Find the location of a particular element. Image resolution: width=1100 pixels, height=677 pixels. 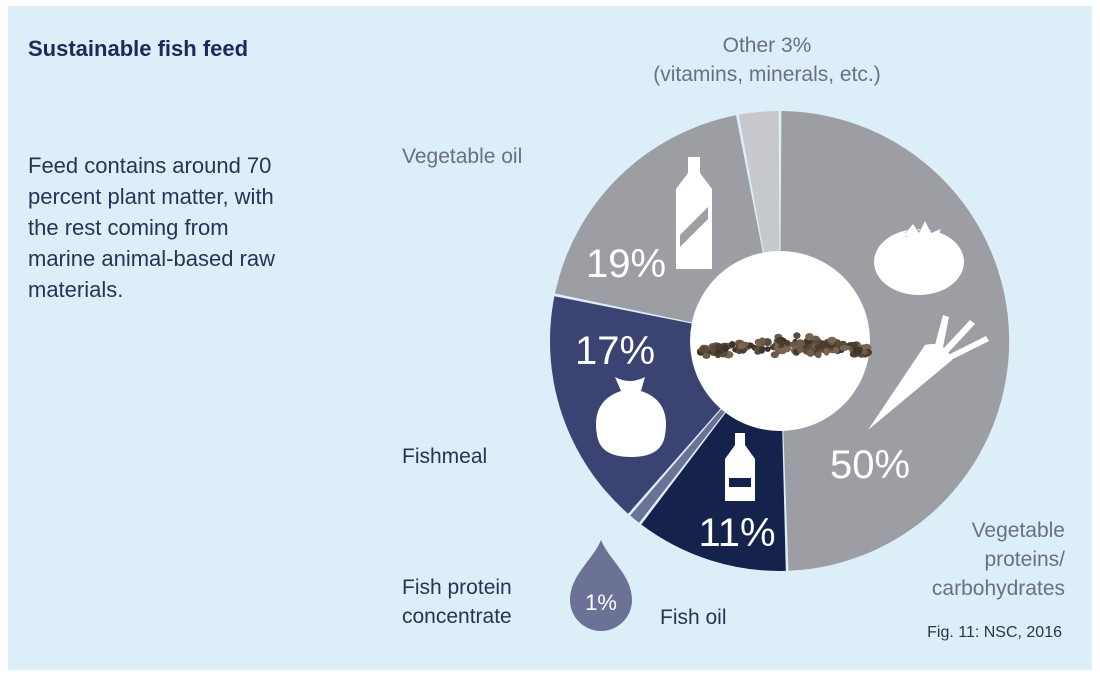

category-label-0: Vegetable proteins/carbohydrates is located at coordinates (998, 559).